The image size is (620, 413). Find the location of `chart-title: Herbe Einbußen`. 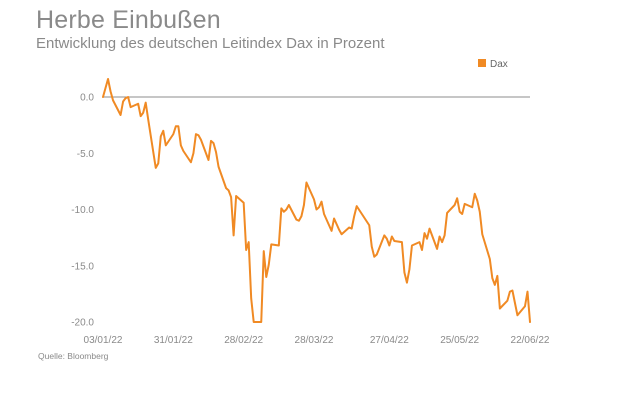

chart-title: Herbe Einbußen is located at coordinates (128, 20).